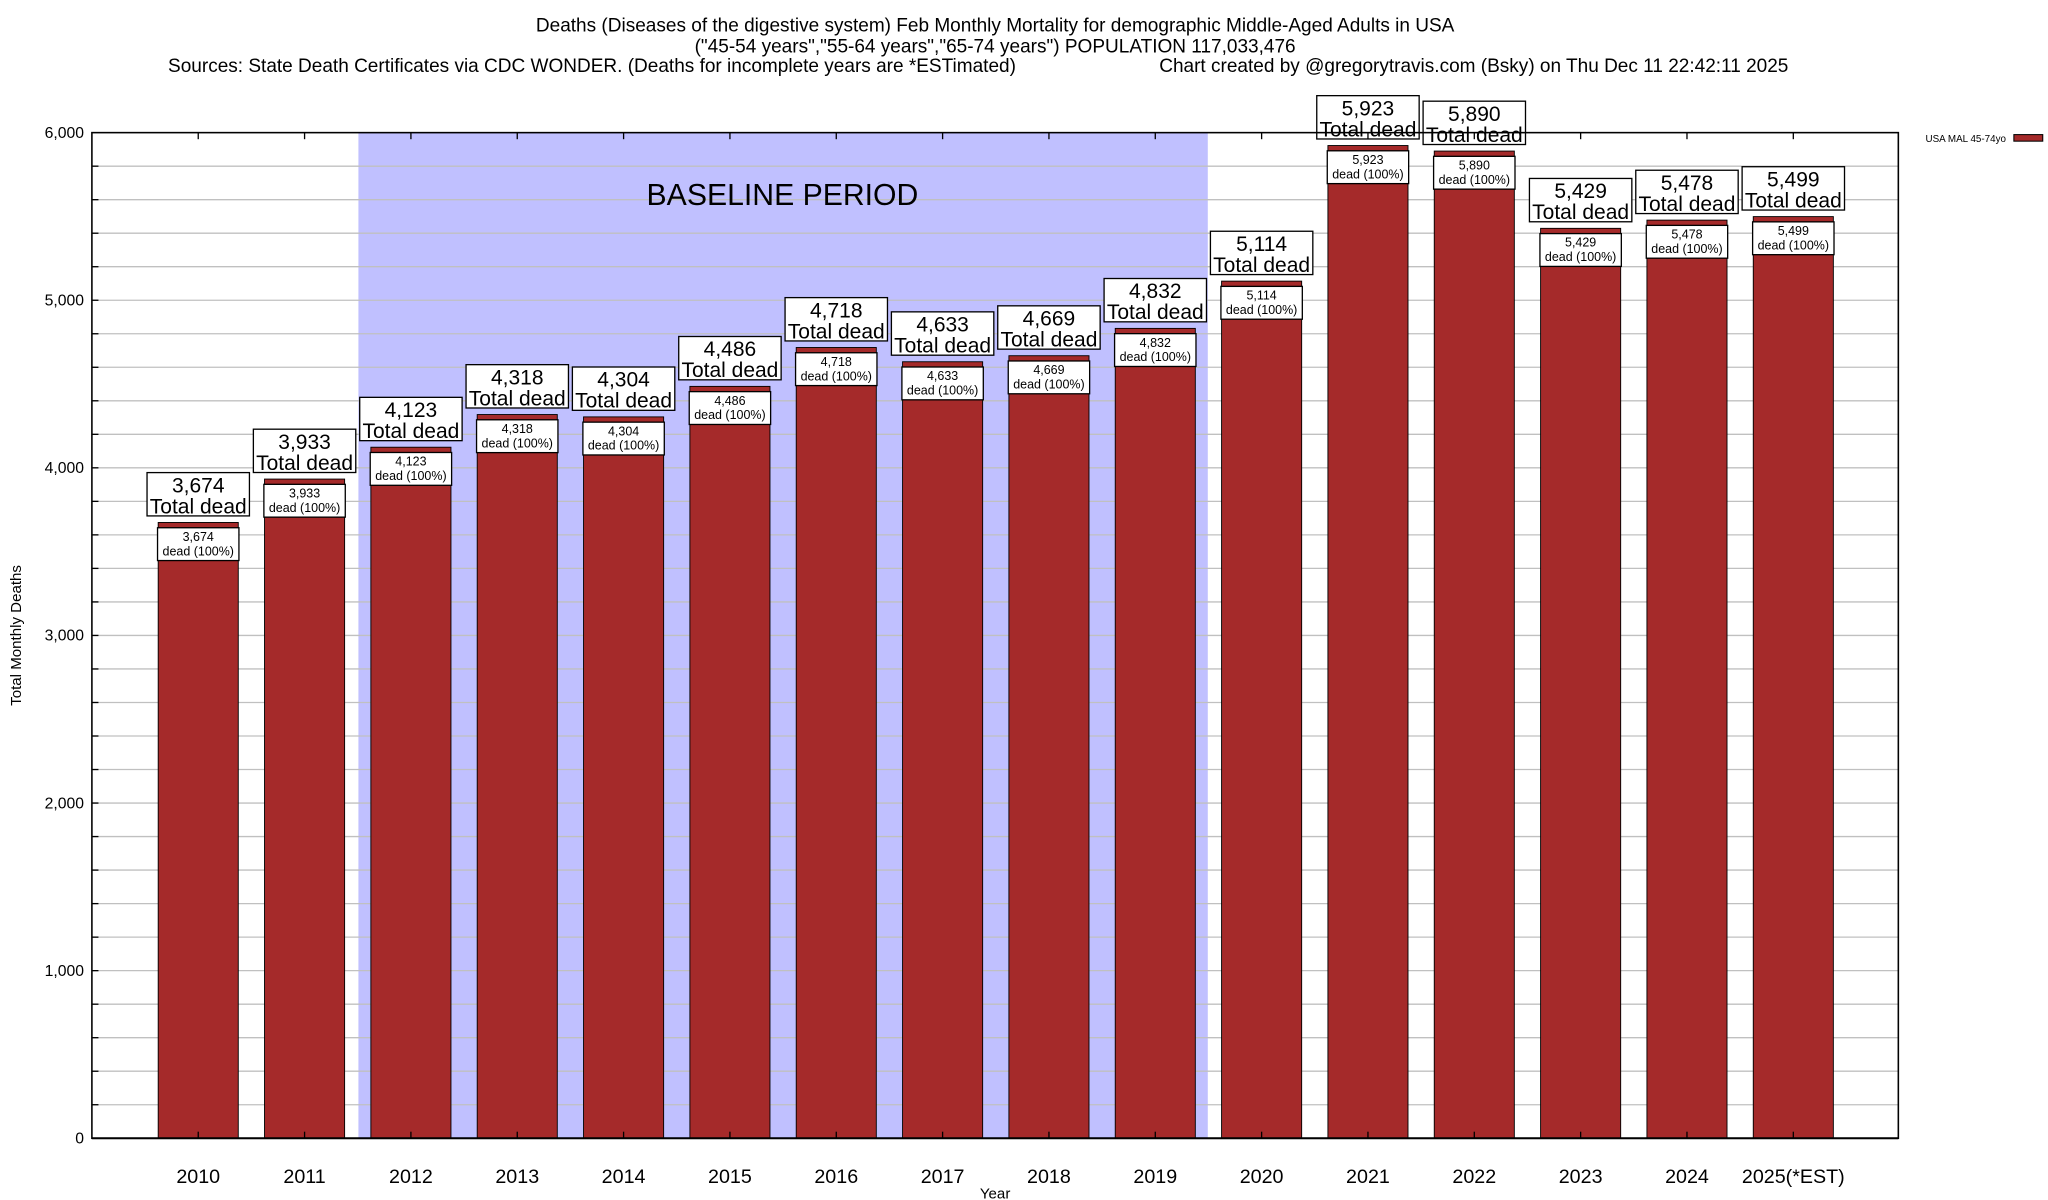 The height and width of the screenshot is (1200, 2048). What do you see at coordinates (1474, 1177) in the screenshot?
I see `x-tick-label: 2022` at bounding box center [1474, 1177].